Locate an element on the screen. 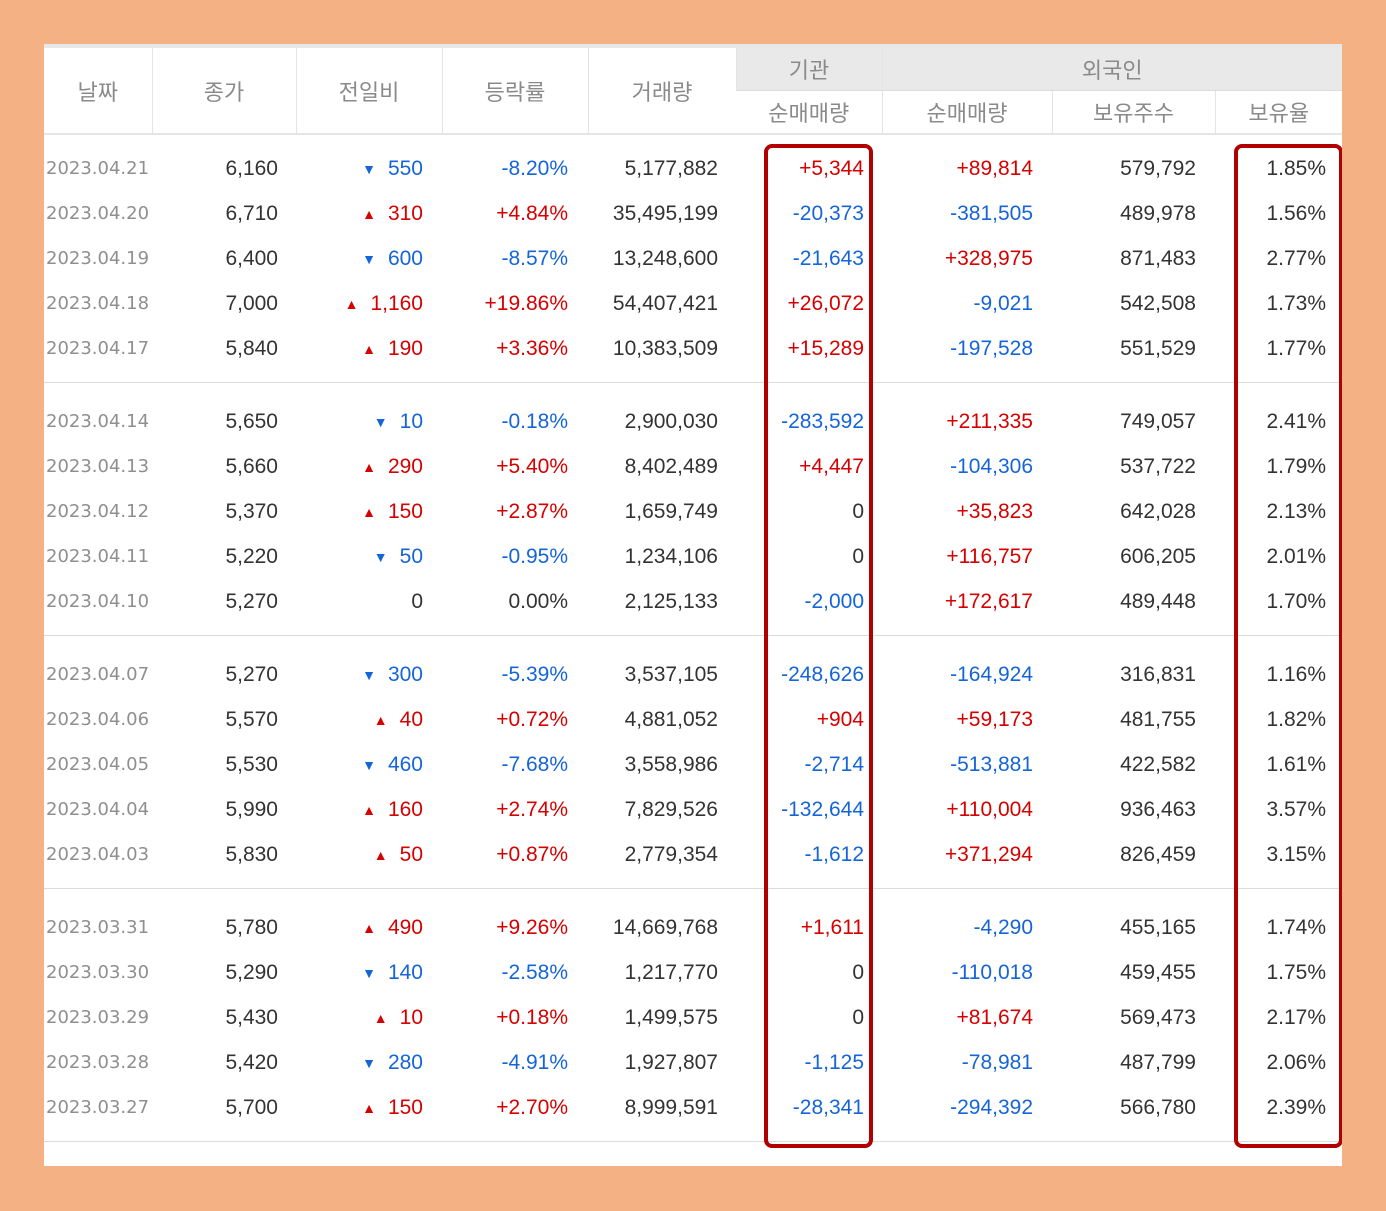 This screenshot has height=1211, width=1386. cell-volume: 35,495,199 is located at coordinates (665, 213).